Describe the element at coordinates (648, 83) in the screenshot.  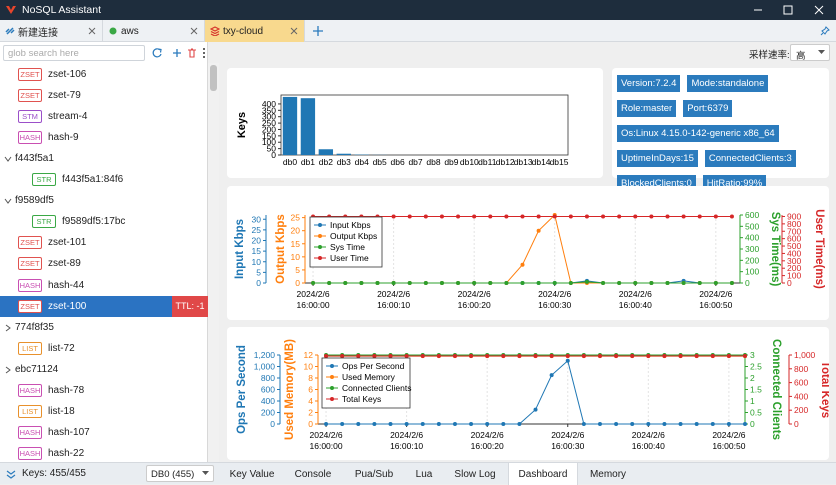
I see `info-badge: Version:7.2.4` at that location.